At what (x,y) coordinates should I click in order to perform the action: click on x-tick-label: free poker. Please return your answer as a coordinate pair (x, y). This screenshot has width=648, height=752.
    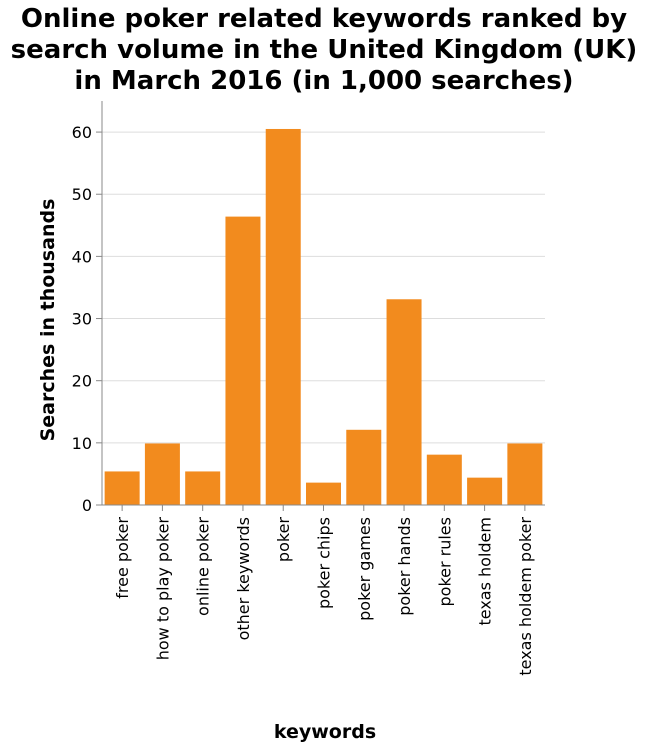
    Looking at the image, I should click on (122, 558).